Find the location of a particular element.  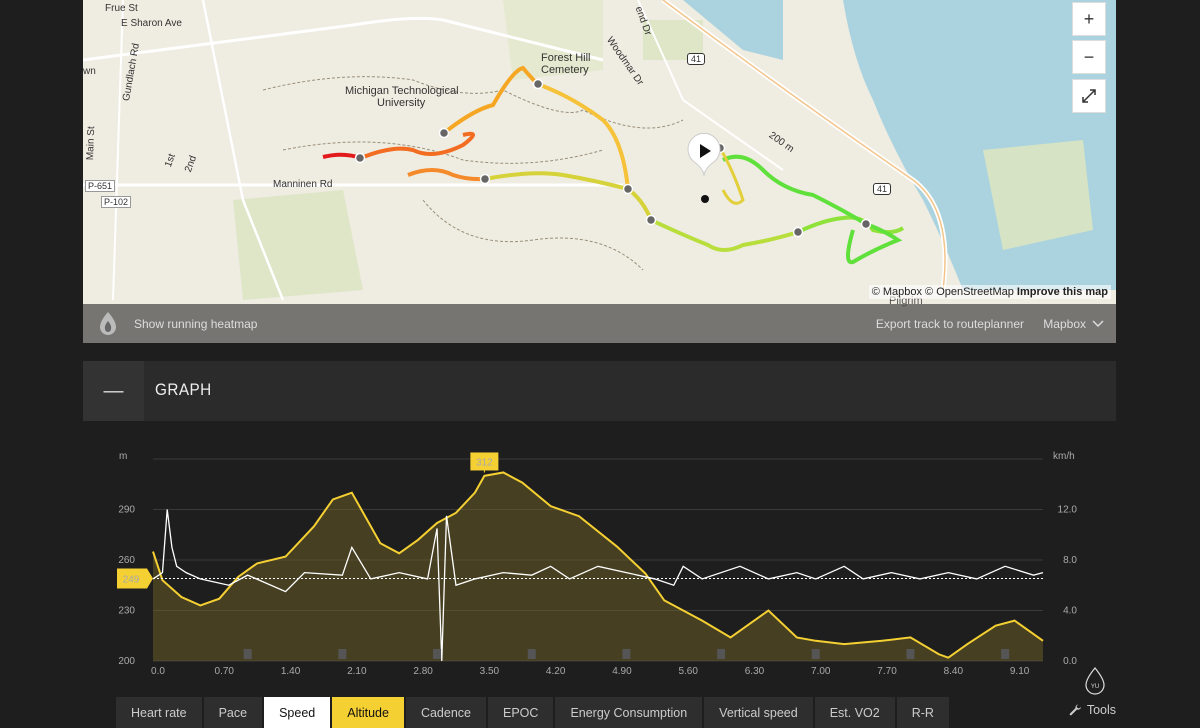

zoom-out-button: − is located at coordinates (1089, 57).